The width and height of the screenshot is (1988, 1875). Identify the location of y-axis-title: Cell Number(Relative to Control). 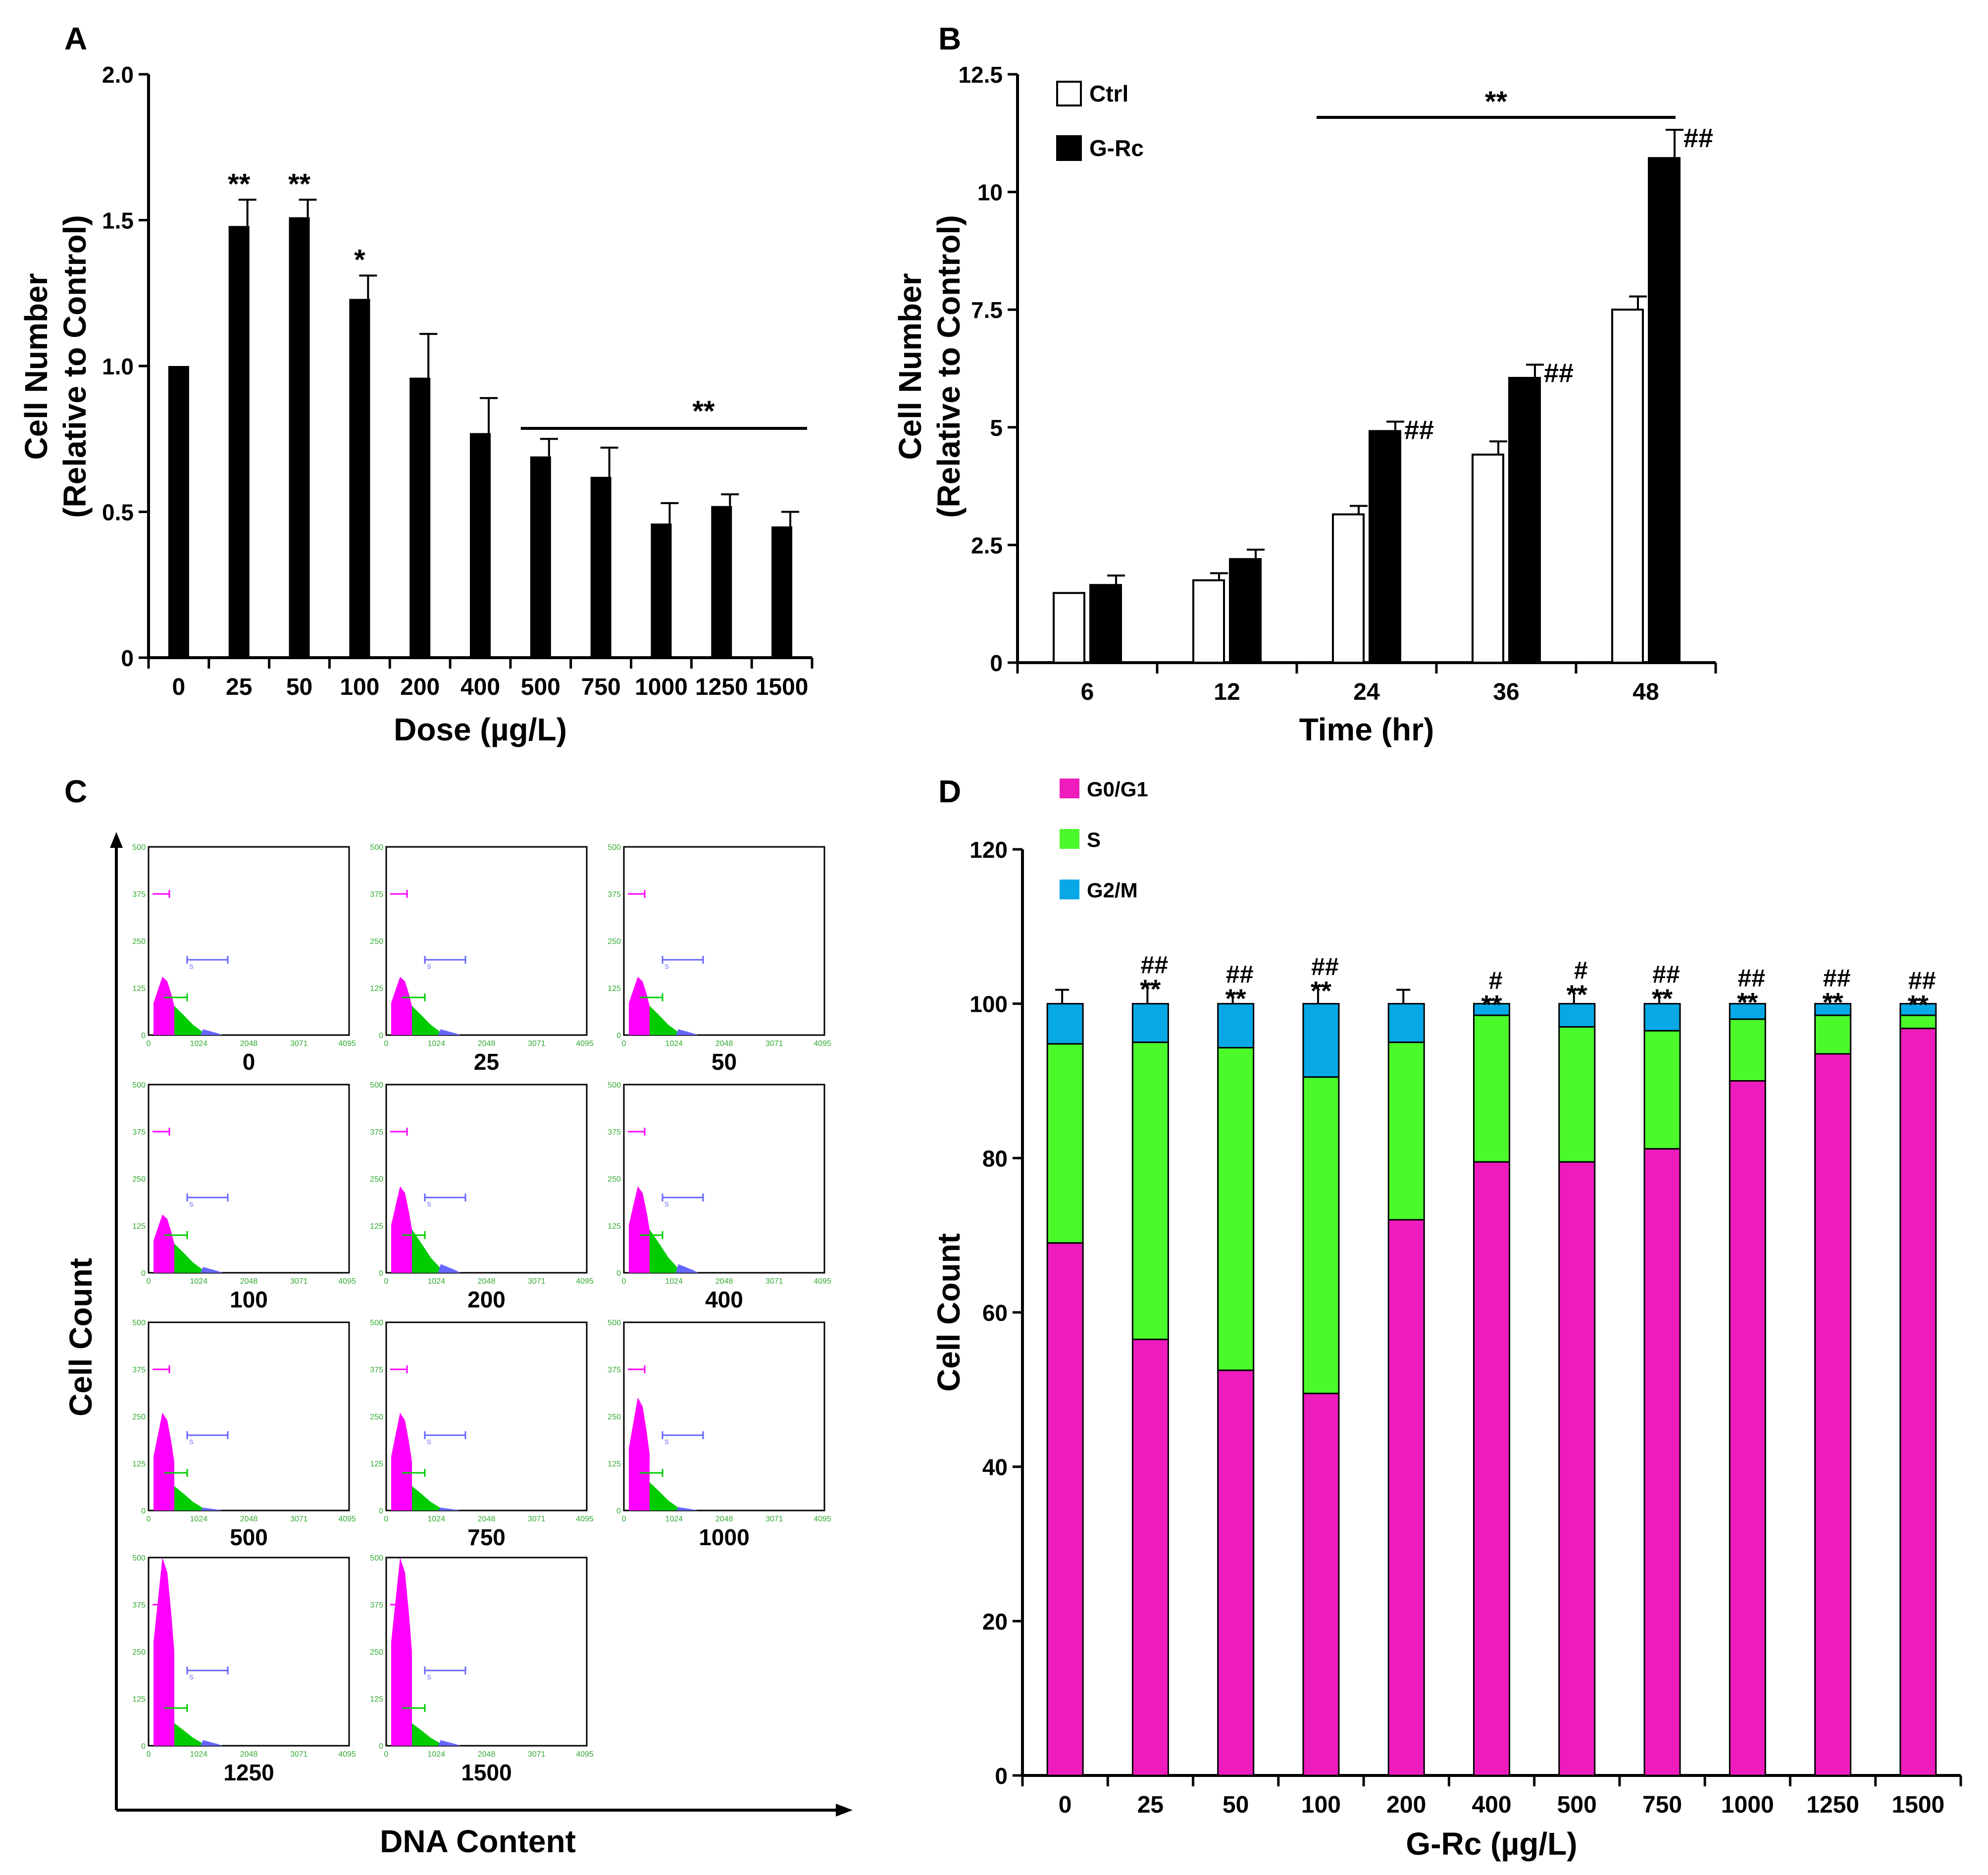
(930, 367).